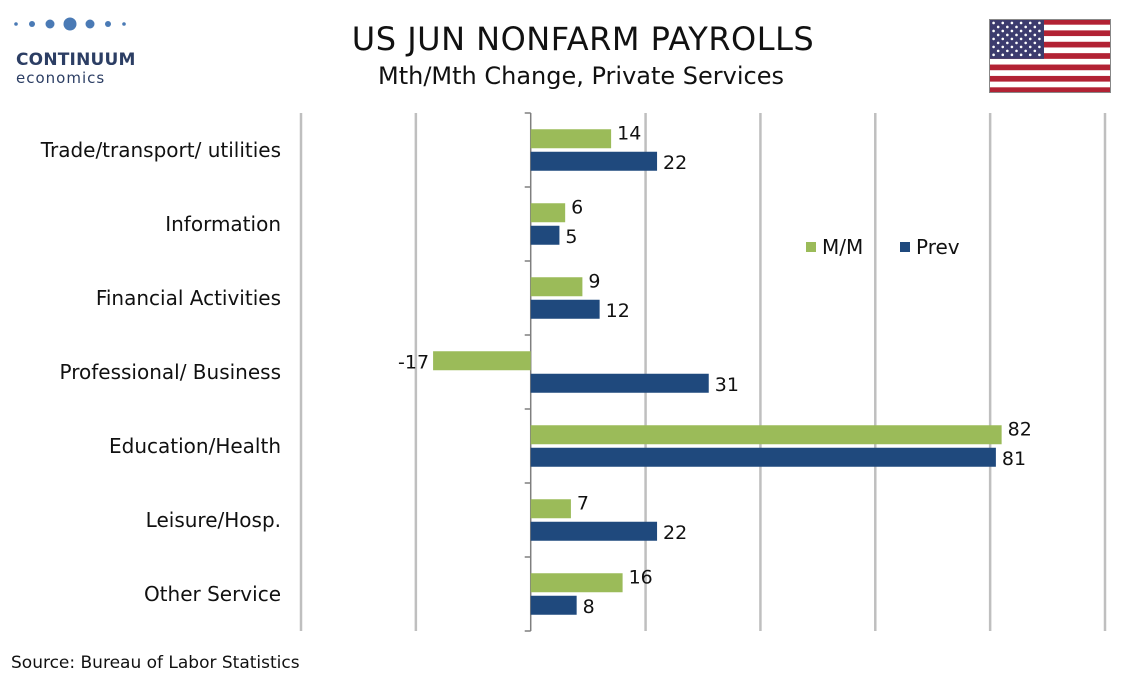  Describe the element at coordinates (1050, 56) in the screenshot. I see `us-flag-icon` at that location.